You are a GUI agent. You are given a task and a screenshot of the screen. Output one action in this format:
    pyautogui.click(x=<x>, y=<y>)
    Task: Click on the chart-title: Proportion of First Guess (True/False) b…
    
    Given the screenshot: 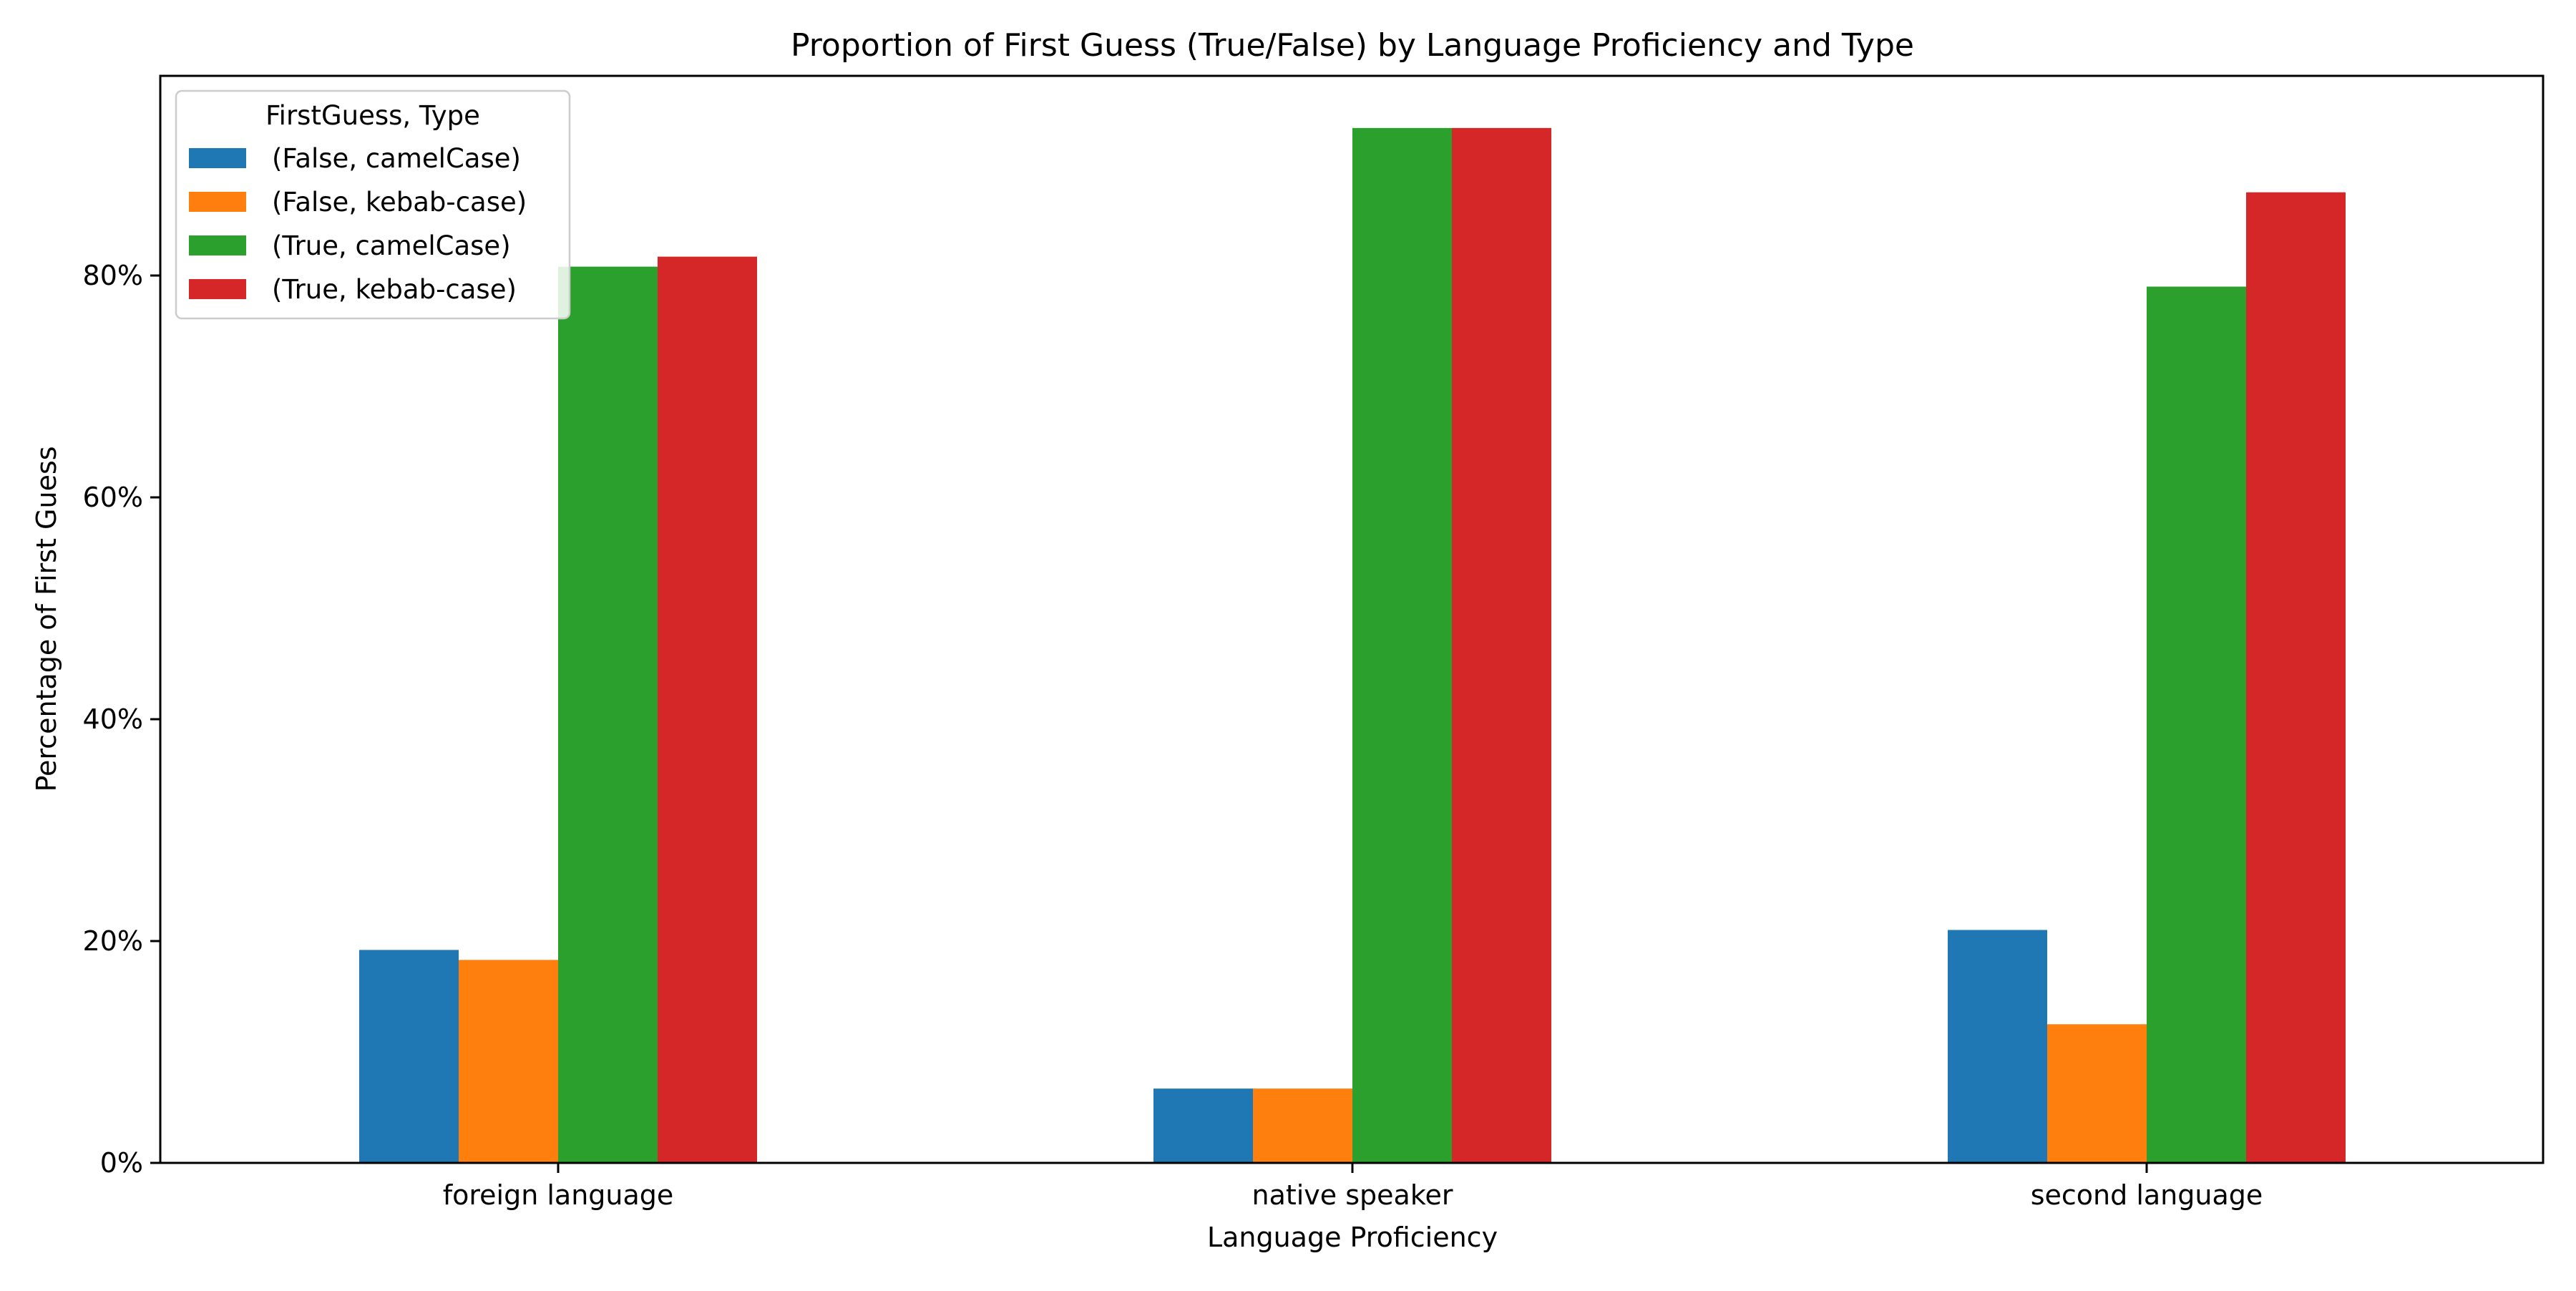 What is the action you would take?
    pyautogui.click(x=1352, y=45)
    